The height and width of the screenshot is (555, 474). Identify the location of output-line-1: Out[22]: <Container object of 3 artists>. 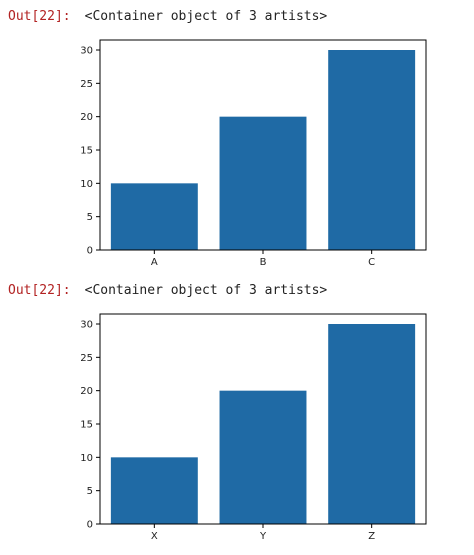
(167, 16).